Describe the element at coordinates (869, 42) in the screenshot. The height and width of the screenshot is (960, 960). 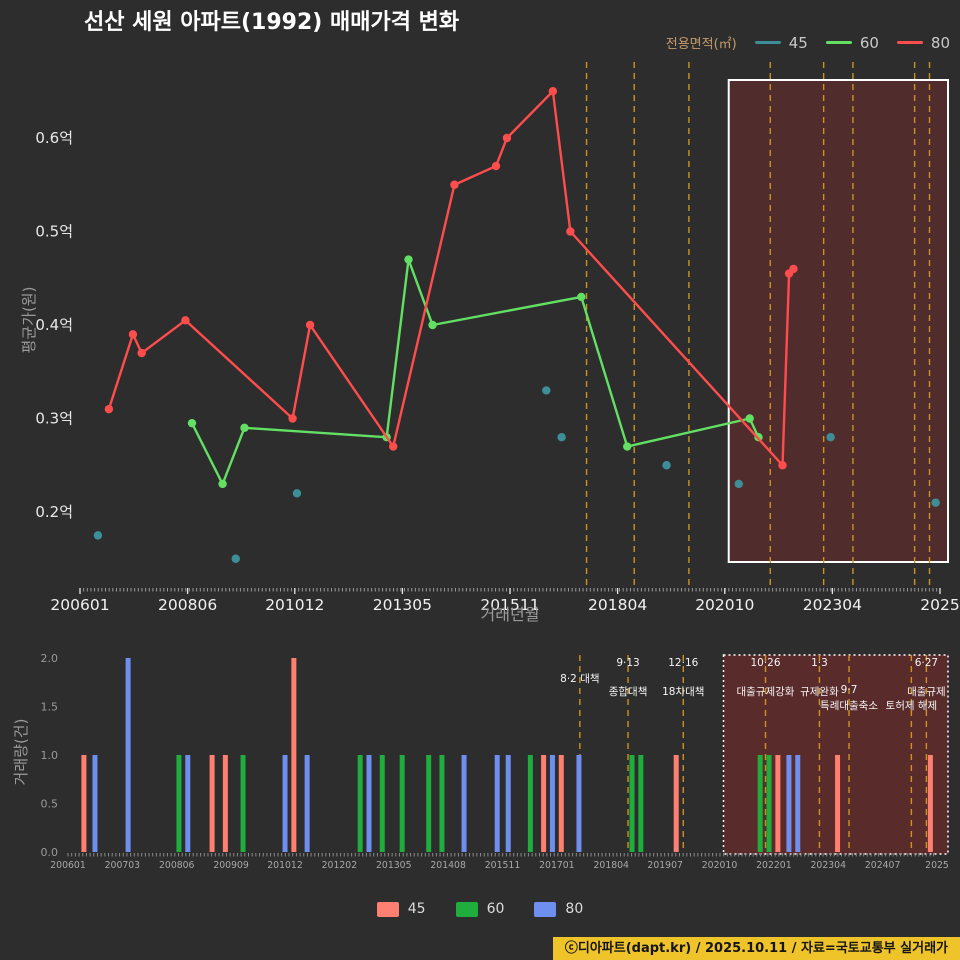
I see `legend-label-60: 60` at that location.